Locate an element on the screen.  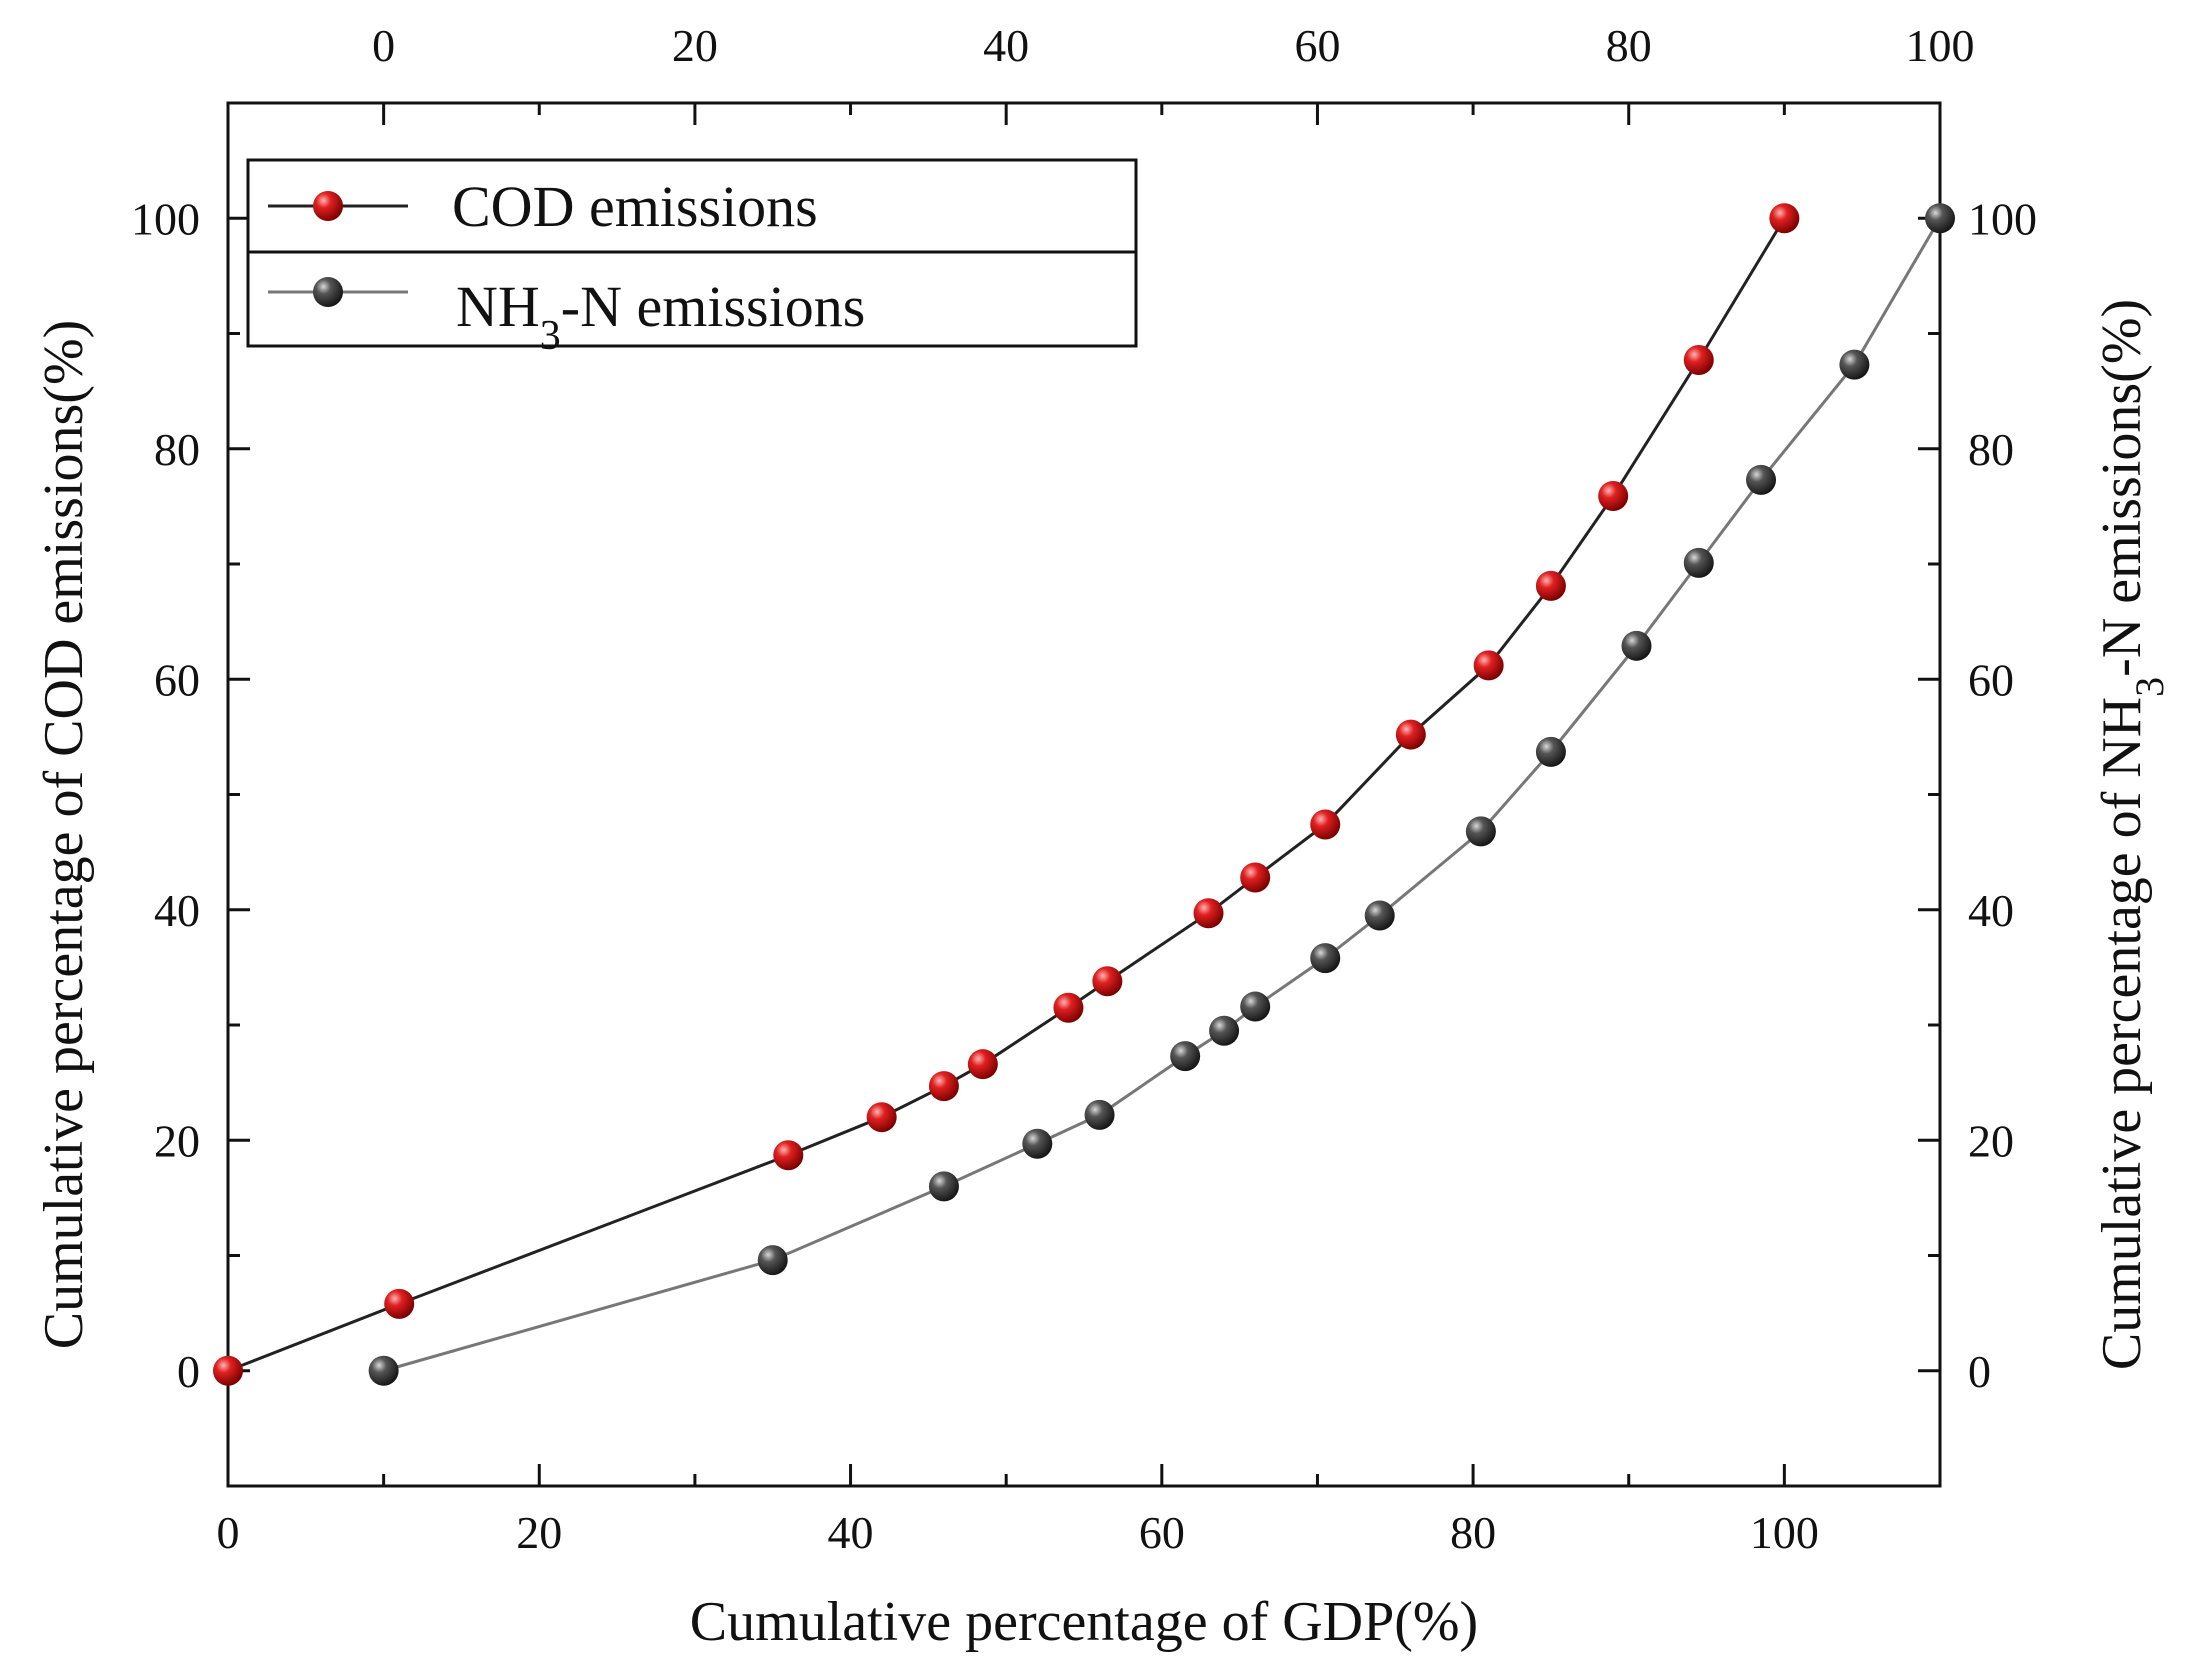
legend-label-cod: COD emissions is located at coordinates (635, 206).